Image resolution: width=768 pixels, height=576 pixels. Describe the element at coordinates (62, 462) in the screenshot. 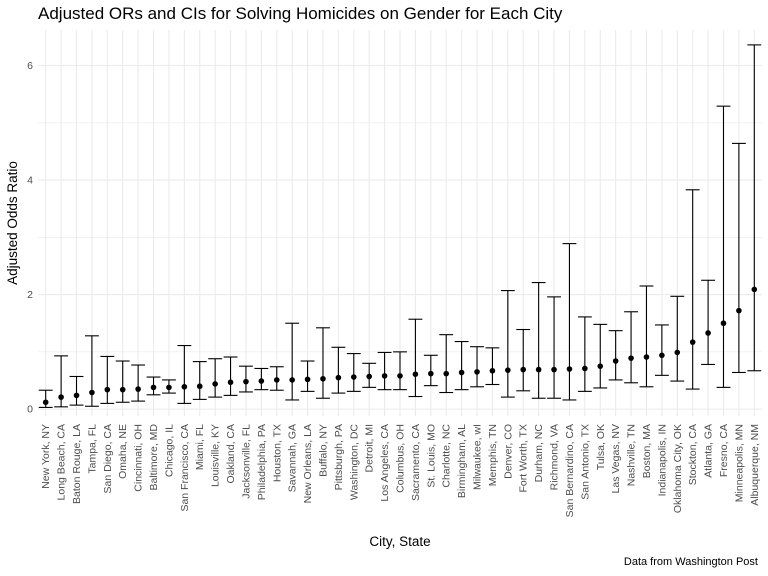

I see `x-tick-label: Long Beach, CA` at that location.